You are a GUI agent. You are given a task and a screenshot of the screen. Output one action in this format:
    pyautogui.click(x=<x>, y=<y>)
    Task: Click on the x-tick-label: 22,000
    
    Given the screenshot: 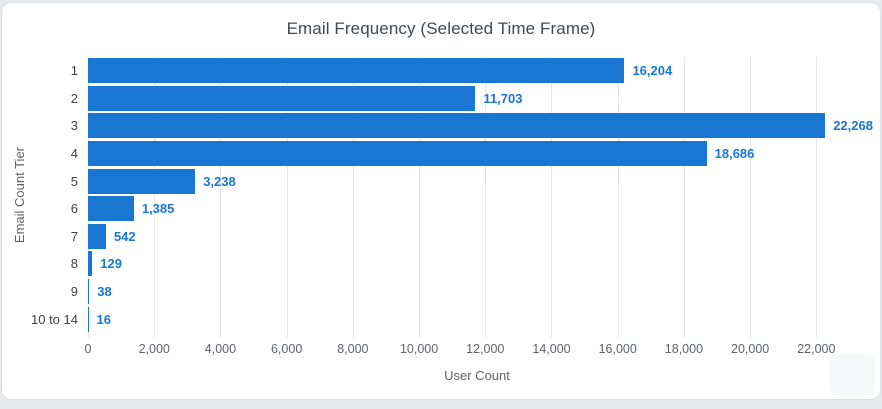 What is the action you would take?
    pyautogui.click(x=816, y=349)
    